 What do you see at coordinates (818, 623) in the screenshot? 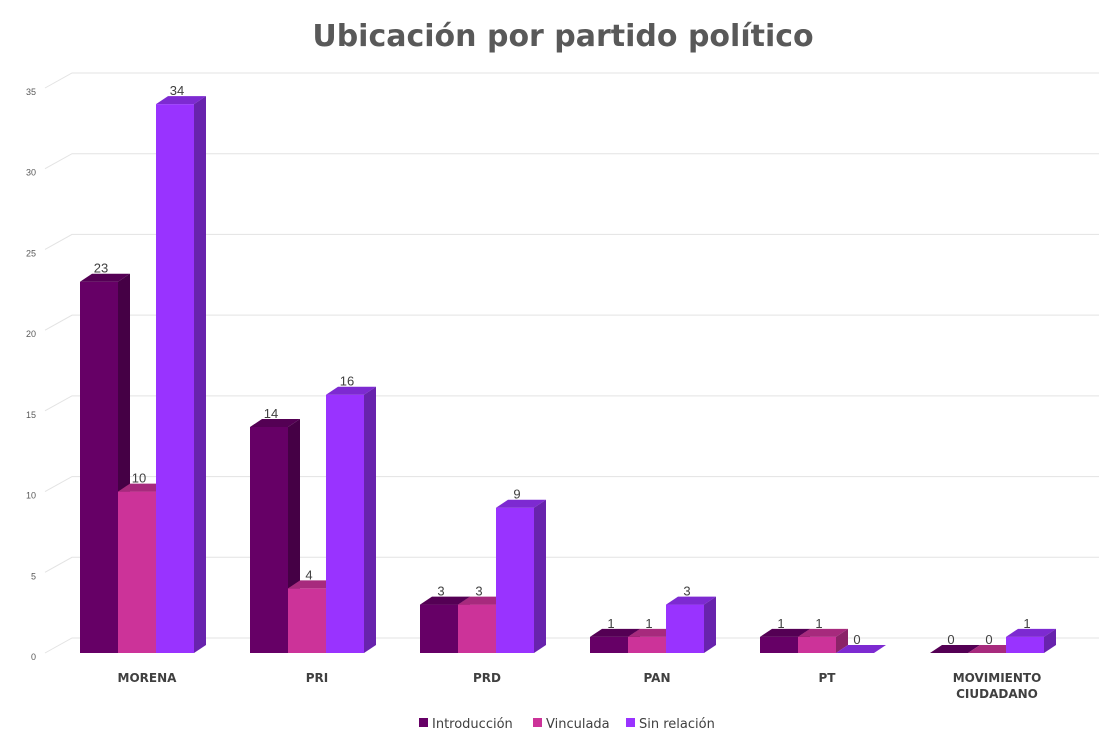
I see `data-label-pt-vinculada: 1` at bounding box center [818, 623].